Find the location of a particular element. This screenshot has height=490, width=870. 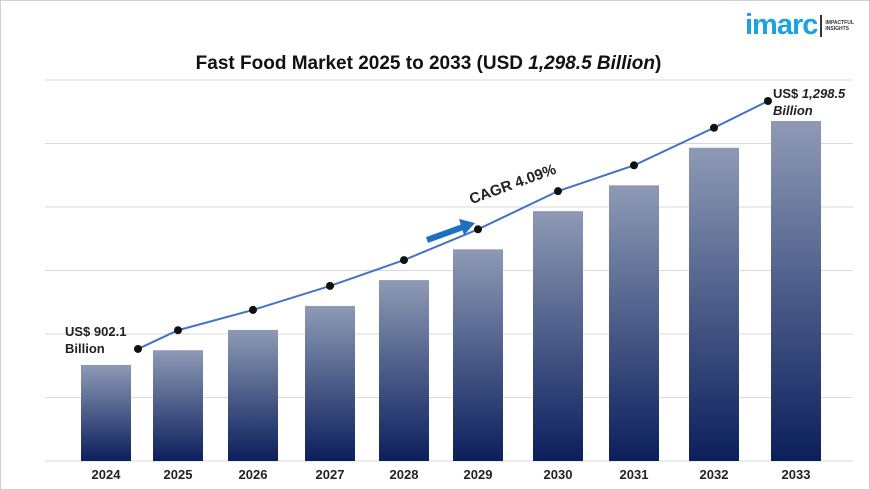

imarc-logo: imarc IMPACTFUL INSIGHTS is located at coordinates (799, 25).